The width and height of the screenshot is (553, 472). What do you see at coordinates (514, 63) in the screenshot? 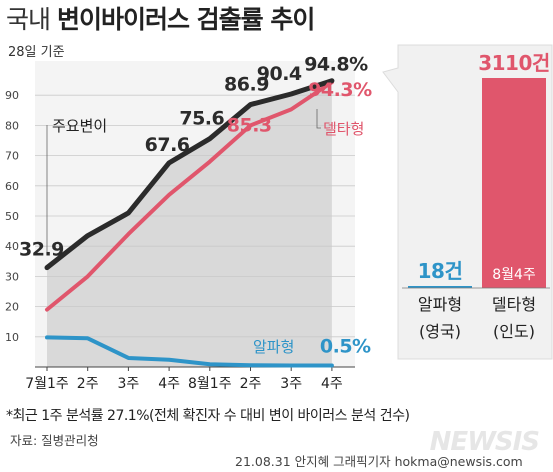
I see `bar-value-label: 3110건` at bounding box center [514, 63].